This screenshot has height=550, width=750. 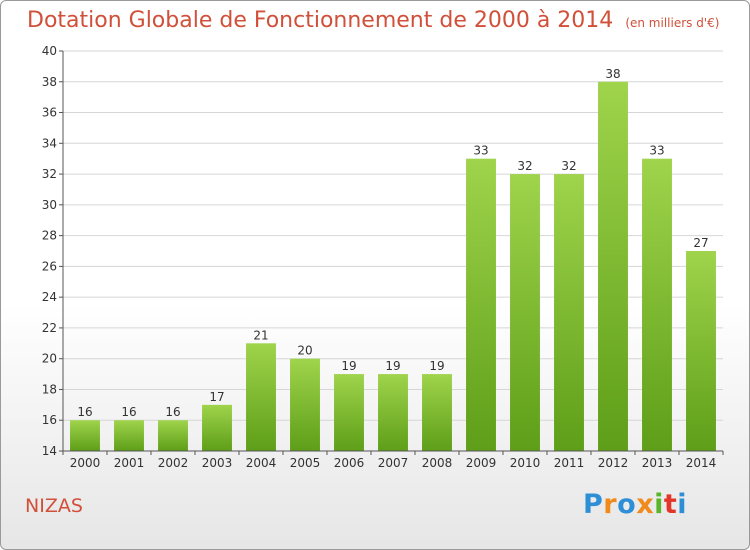 What do you see at coordinates (305, 463) in the screenshot?
I see `x-tick-label-2005: 2005` at bounding box center [305, 463].